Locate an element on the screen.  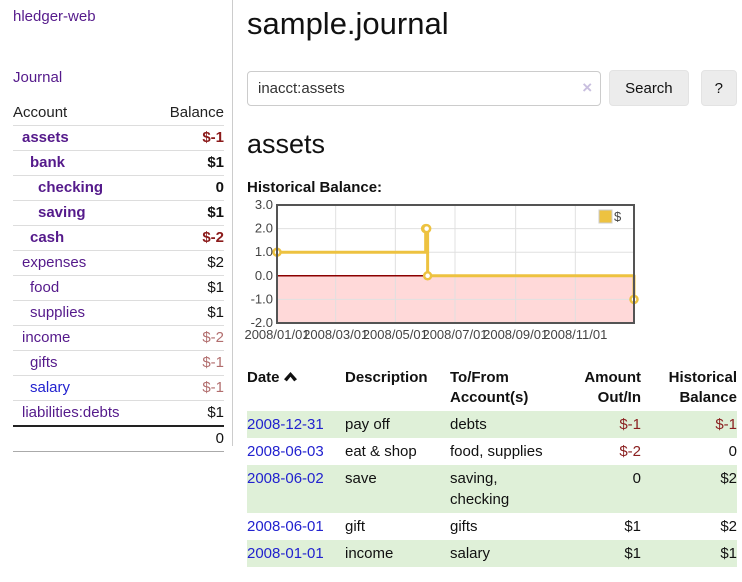
account-link-expenses: expenses is located at coordinates (54, 262).